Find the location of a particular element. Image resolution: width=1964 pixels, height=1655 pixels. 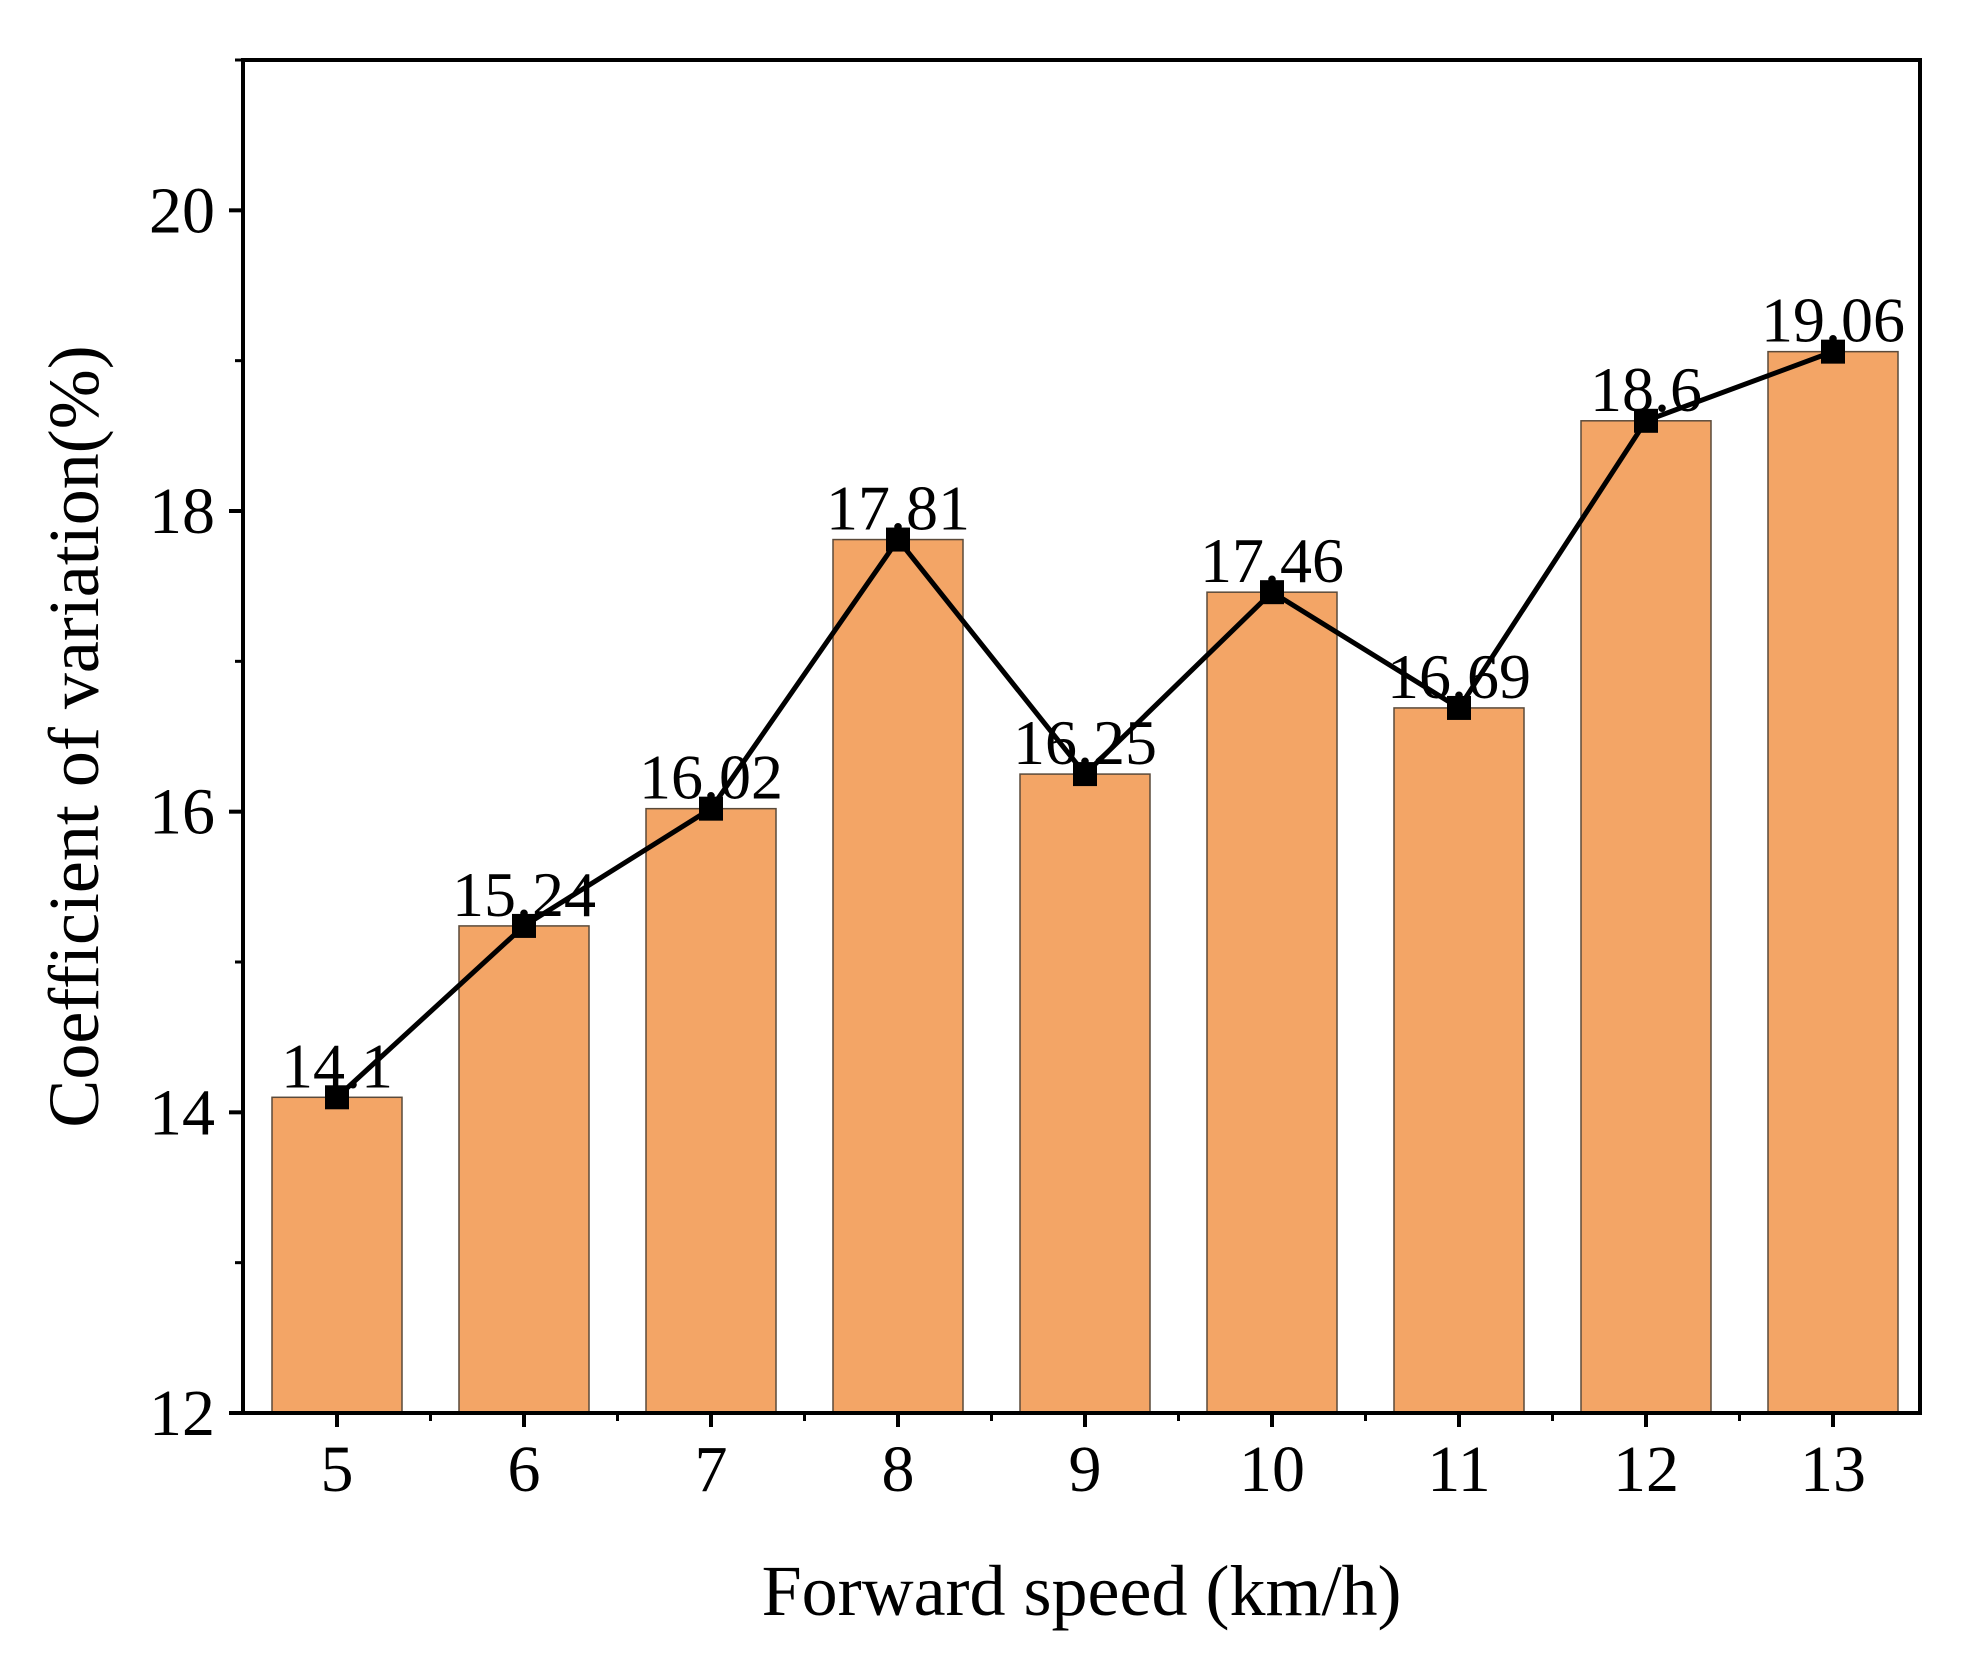

x-axis-ticks: 5 6 7 8 9 10 11 12 13 is located at coordinates (1093, 1459).